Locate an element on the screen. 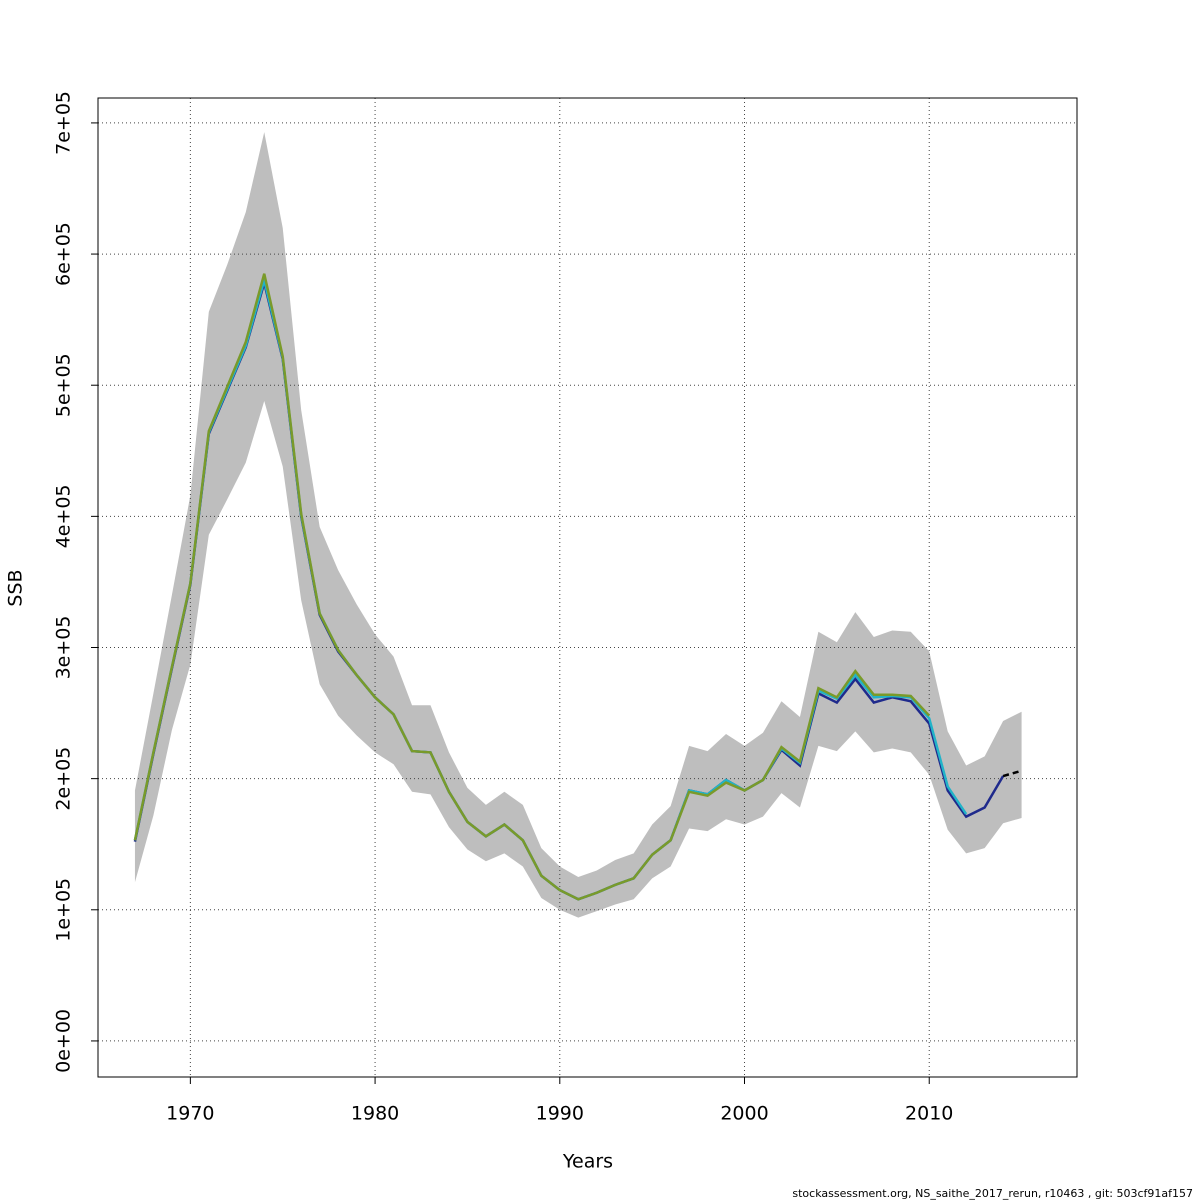 The height and width of the screenshot is (1200, 1200). y-tick-label: 3e+05 is located at coordinates (64, 648).